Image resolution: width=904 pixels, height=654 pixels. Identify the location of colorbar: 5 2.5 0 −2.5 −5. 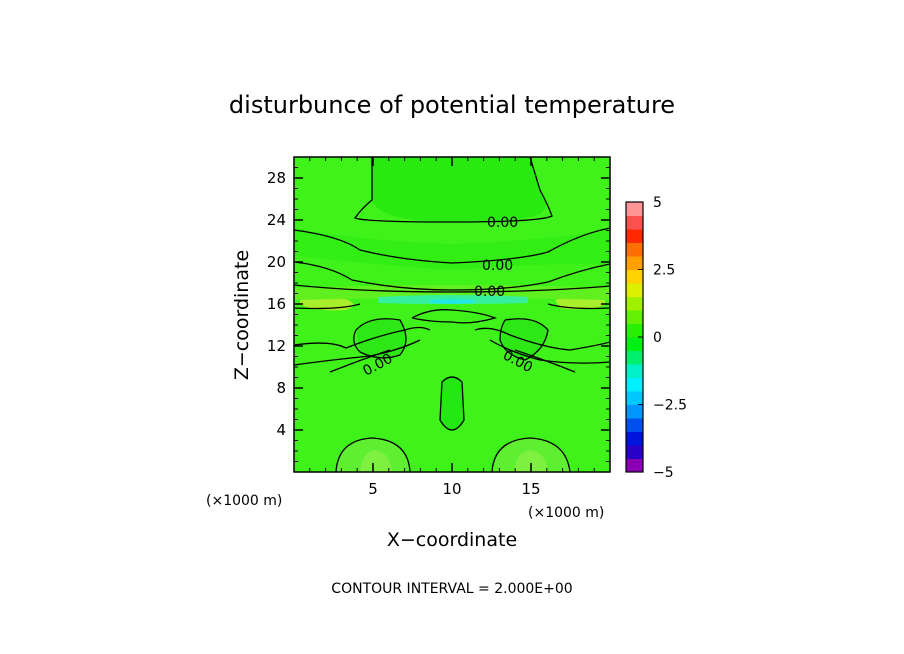
(656, 338).